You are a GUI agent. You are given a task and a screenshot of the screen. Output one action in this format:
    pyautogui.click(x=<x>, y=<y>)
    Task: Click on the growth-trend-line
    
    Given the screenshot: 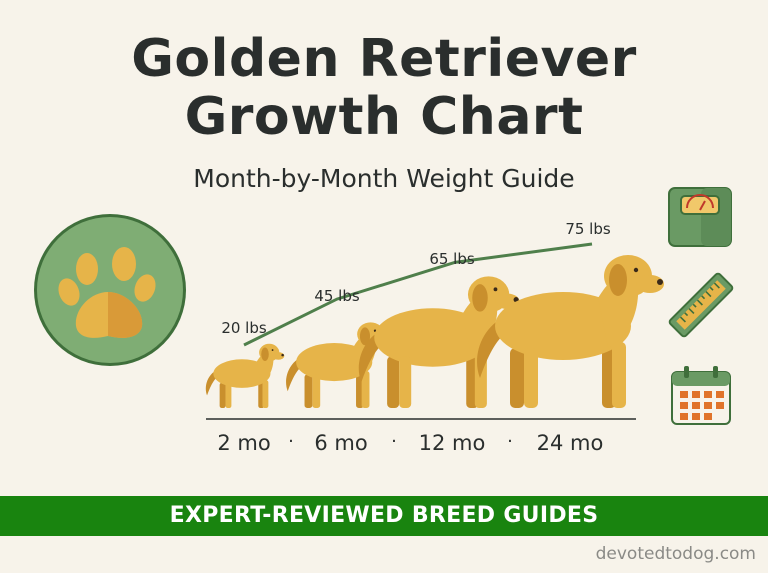 What is the action you would take?
    pyautogui.click(x=418, y=294)
    